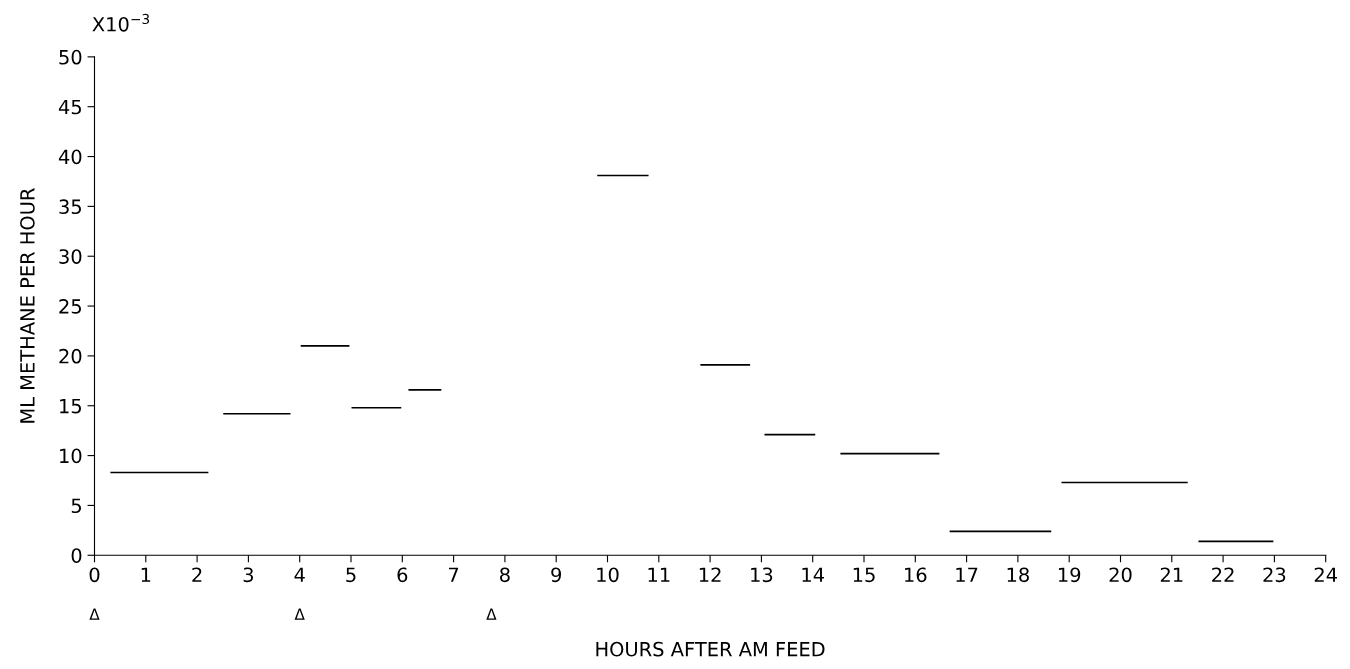  Describe the element at coordinates (197, 574) in the screenshot. I see `x-tick-label: 2` at that location.